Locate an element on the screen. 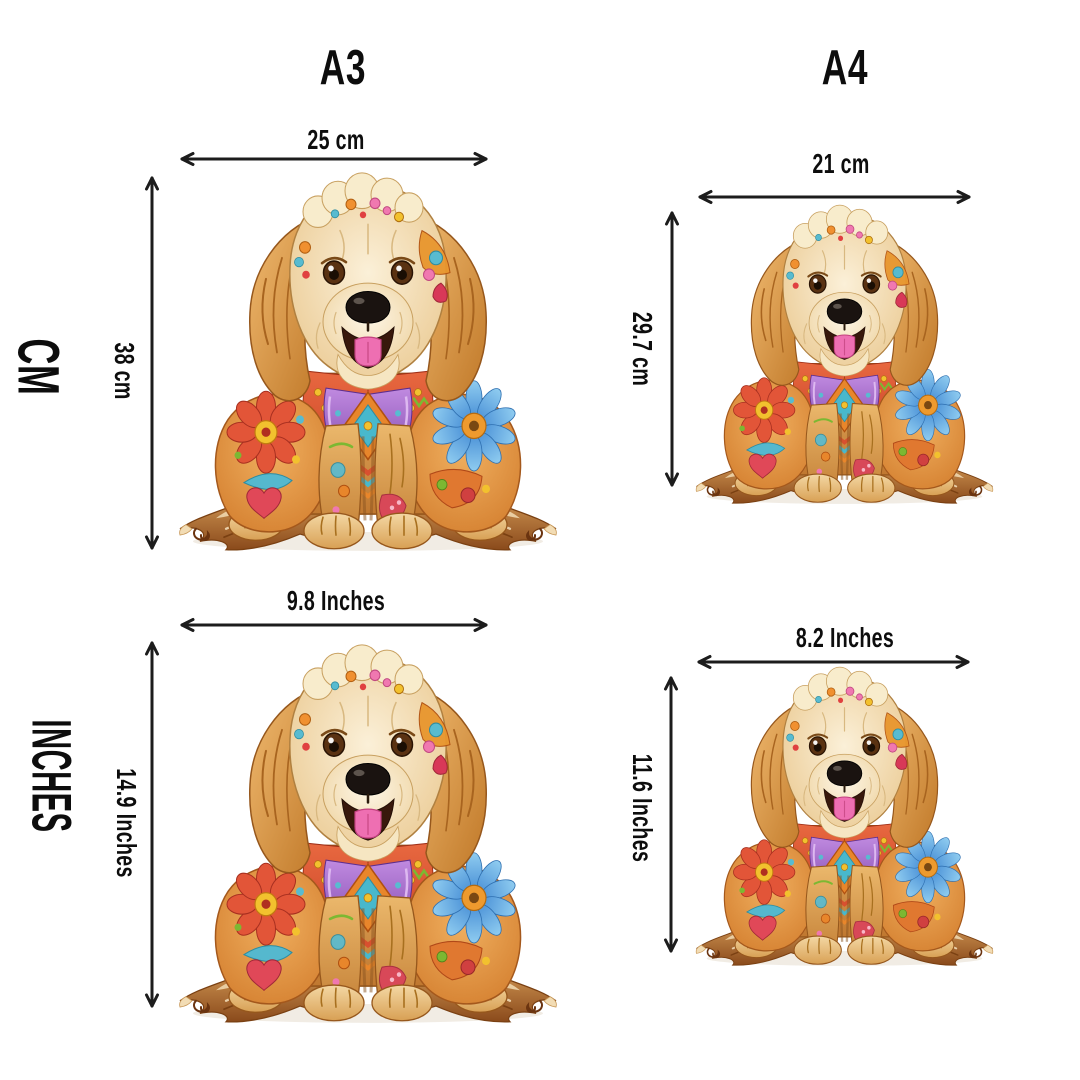 Image resolution: width=1080 pixels, height=1080 pixels. a3-cm-width-label: 25 cm is located at coordinates (336, 139).